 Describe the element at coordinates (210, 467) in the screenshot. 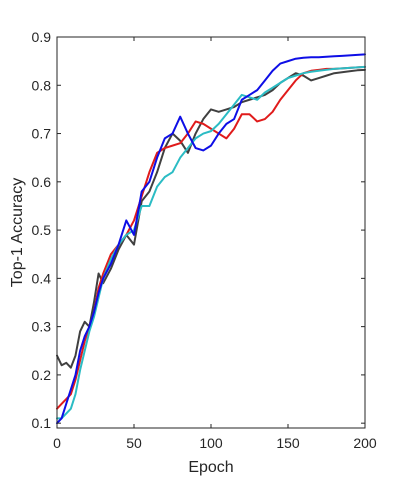

I see `x-axis-label: Epoch` at that location.